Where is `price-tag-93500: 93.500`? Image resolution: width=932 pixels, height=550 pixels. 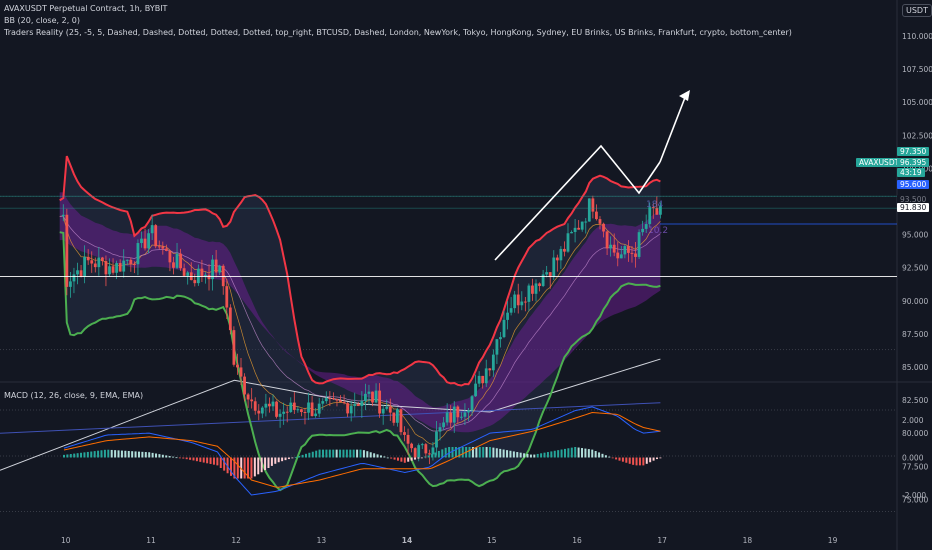 price-tag-93500: 93.500 is located at coordinates (913, 199).